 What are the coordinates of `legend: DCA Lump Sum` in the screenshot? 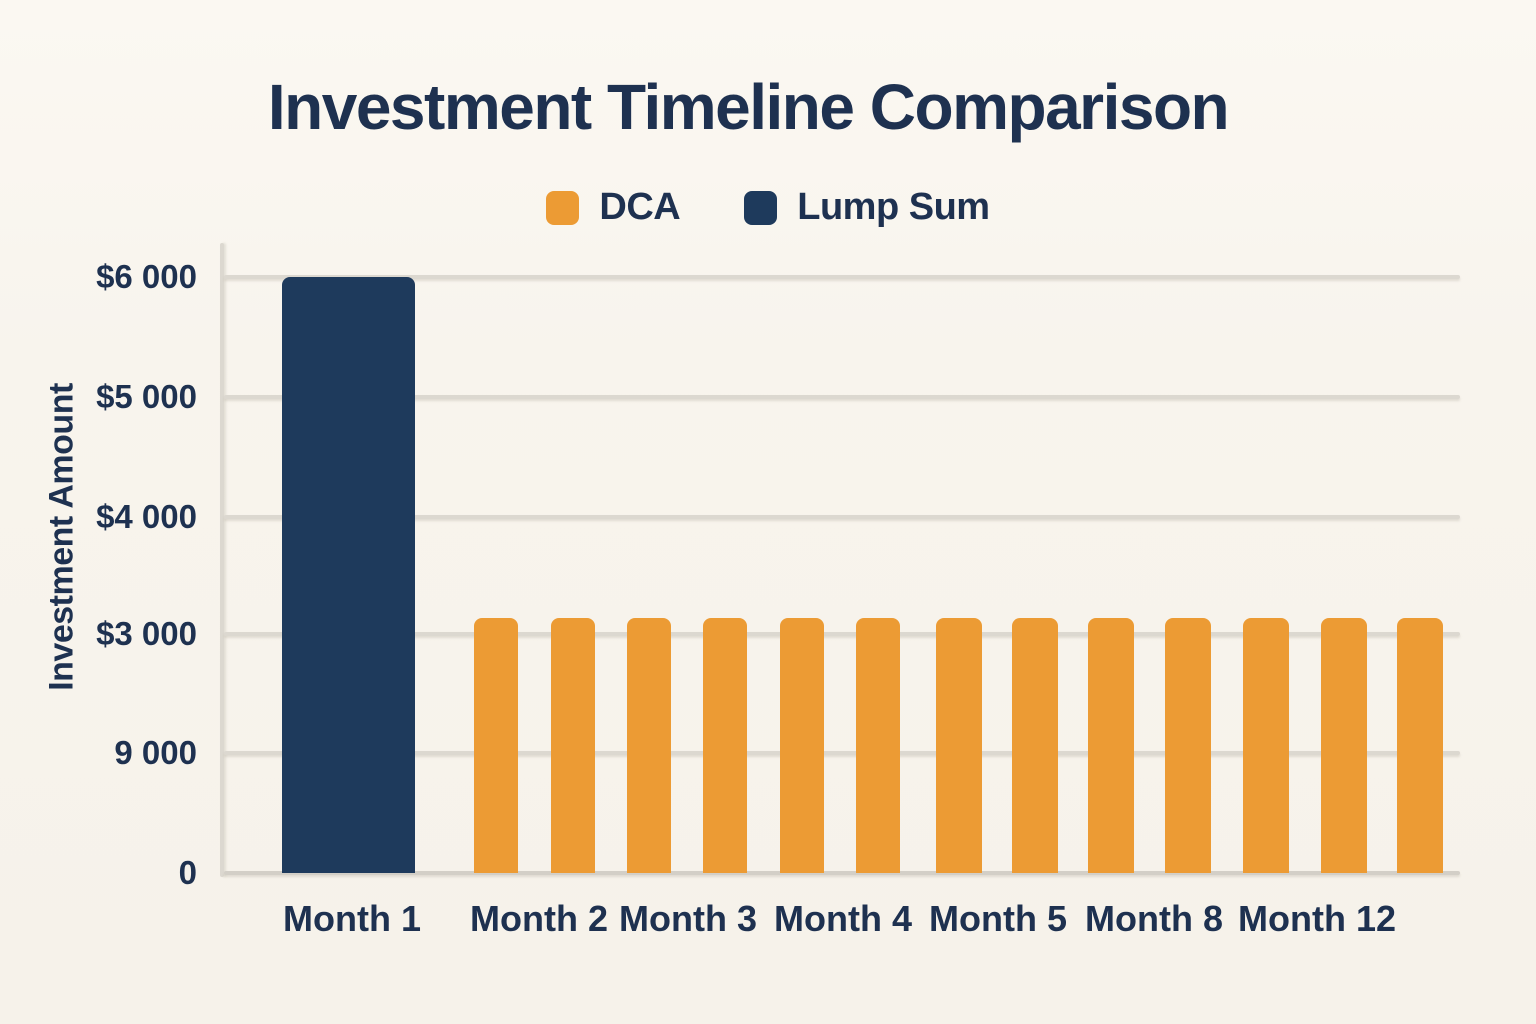 It's located at (768, 207).